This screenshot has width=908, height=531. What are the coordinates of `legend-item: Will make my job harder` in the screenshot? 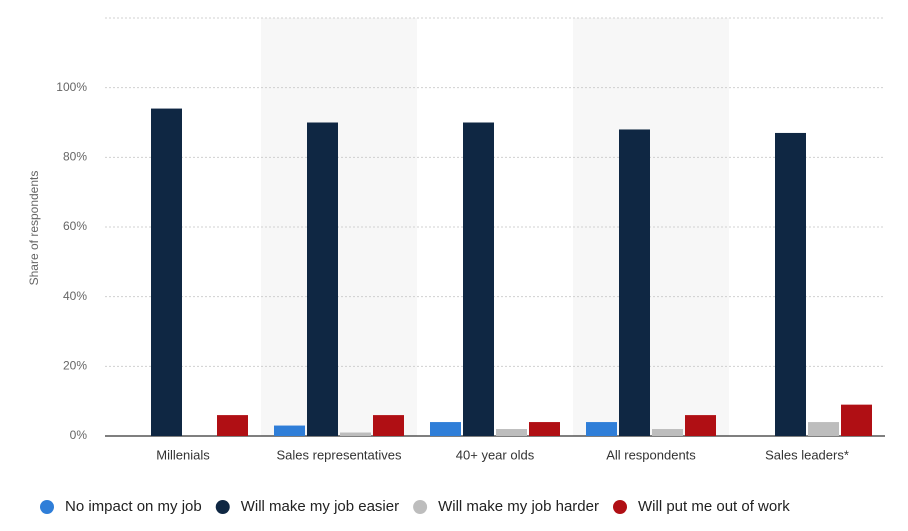 It's located at (506, 506).